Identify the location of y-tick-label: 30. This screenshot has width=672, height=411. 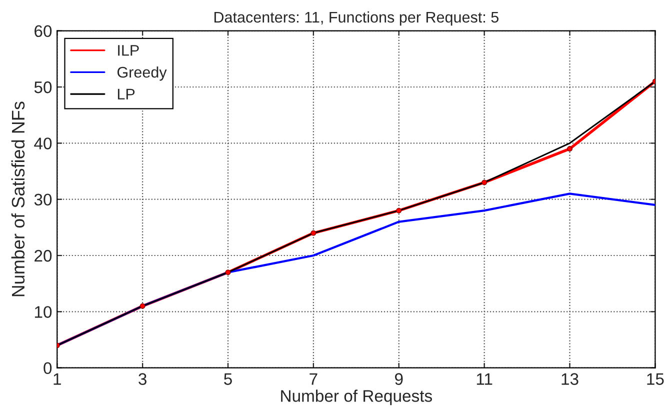
(43, 200).